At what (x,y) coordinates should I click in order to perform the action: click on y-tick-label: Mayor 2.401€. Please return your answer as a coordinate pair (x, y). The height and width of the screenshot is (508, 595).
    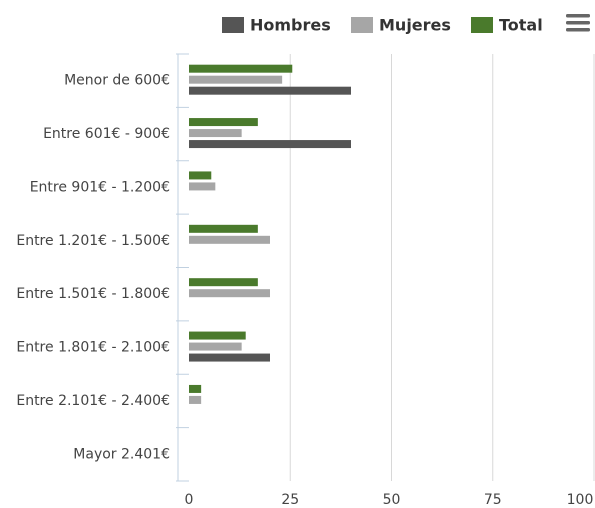
    Looking at the image, I should click on (121, 454).